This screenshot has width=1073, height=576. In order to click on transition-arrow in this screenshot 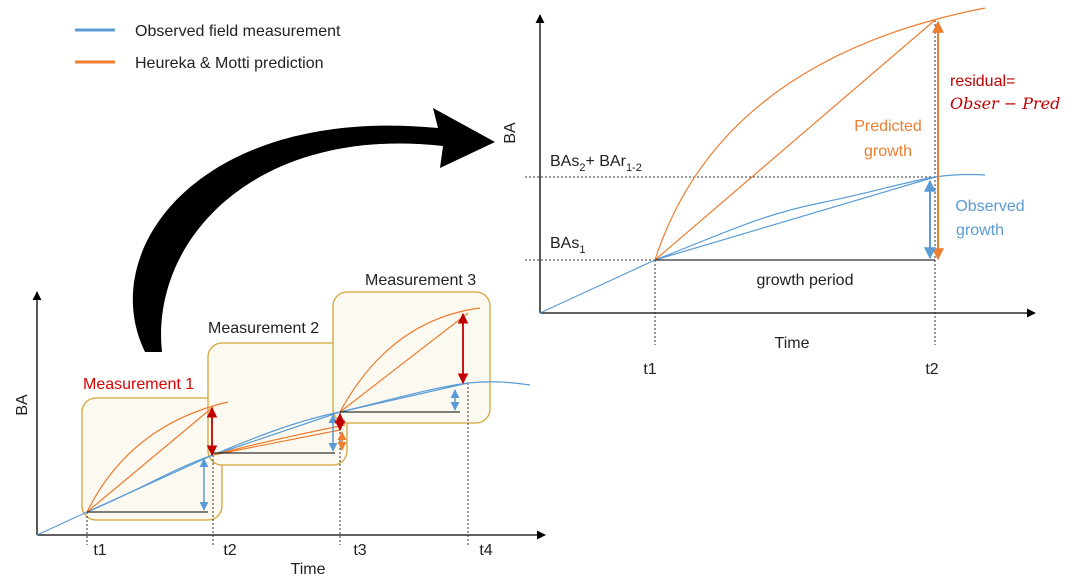, I will do `click(313, 230)`.